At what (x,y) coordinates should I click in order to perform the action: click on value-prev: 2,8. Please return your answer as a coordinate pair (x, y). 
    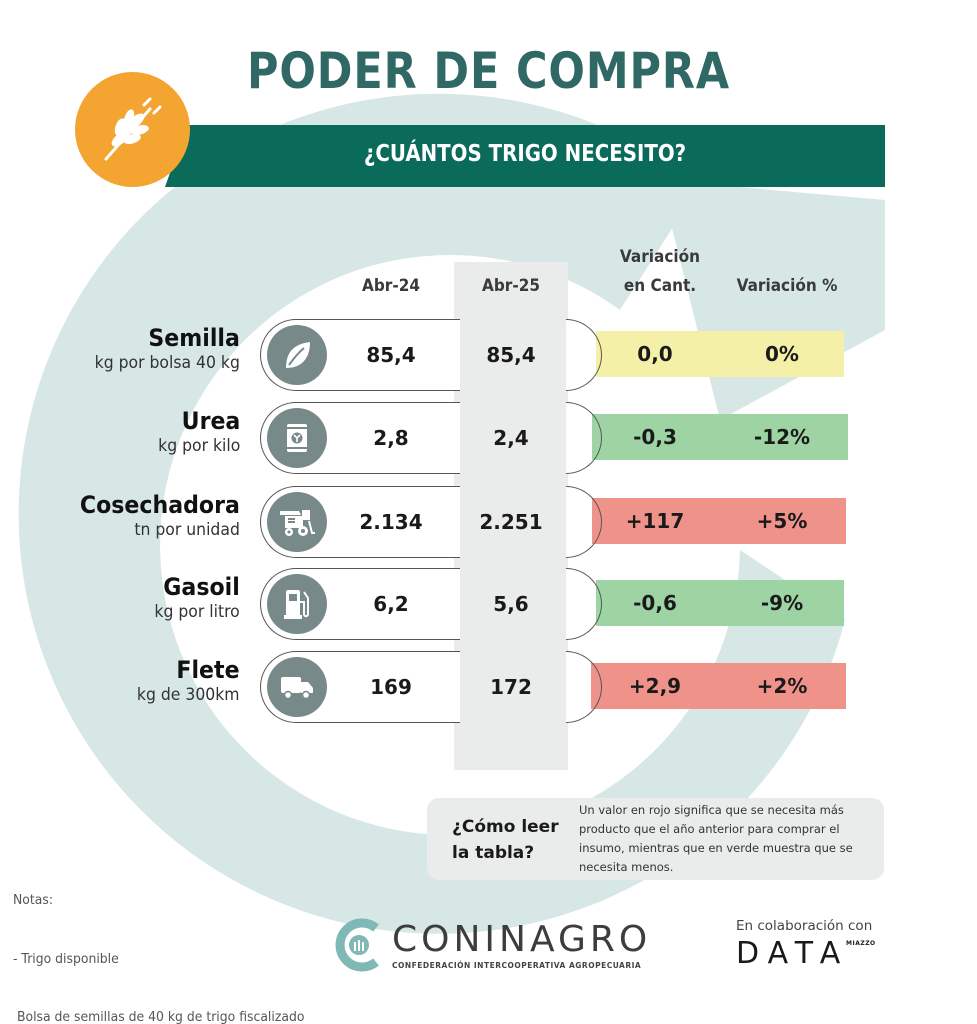
    Looking at the image, I should click on (391, 438).